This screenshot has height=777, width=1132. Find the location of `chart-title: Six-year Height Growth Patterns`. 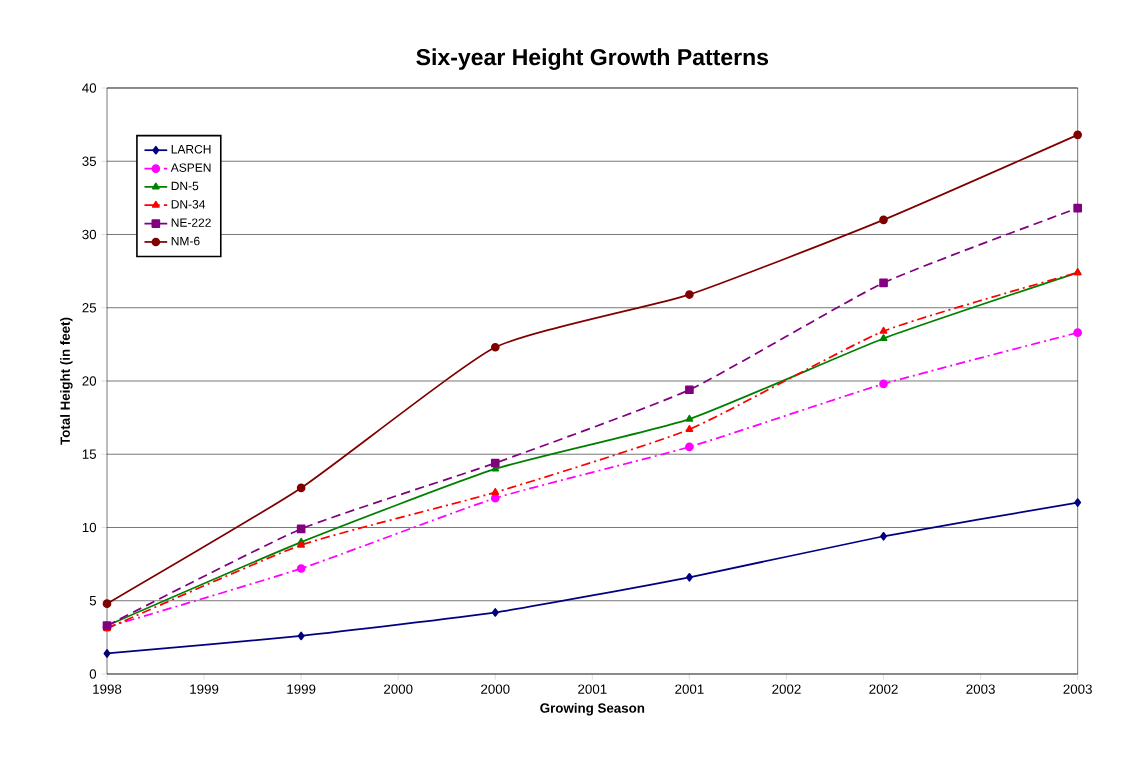

chart-title: Six-year Height Growth Patterns is located at coordinates (592, 59).